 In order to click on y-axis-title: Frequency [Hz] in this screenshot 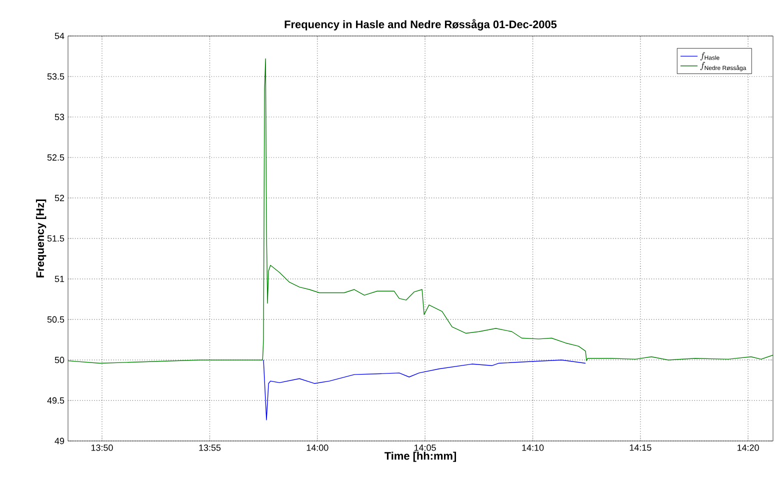, I will do `click(41, 239)`.